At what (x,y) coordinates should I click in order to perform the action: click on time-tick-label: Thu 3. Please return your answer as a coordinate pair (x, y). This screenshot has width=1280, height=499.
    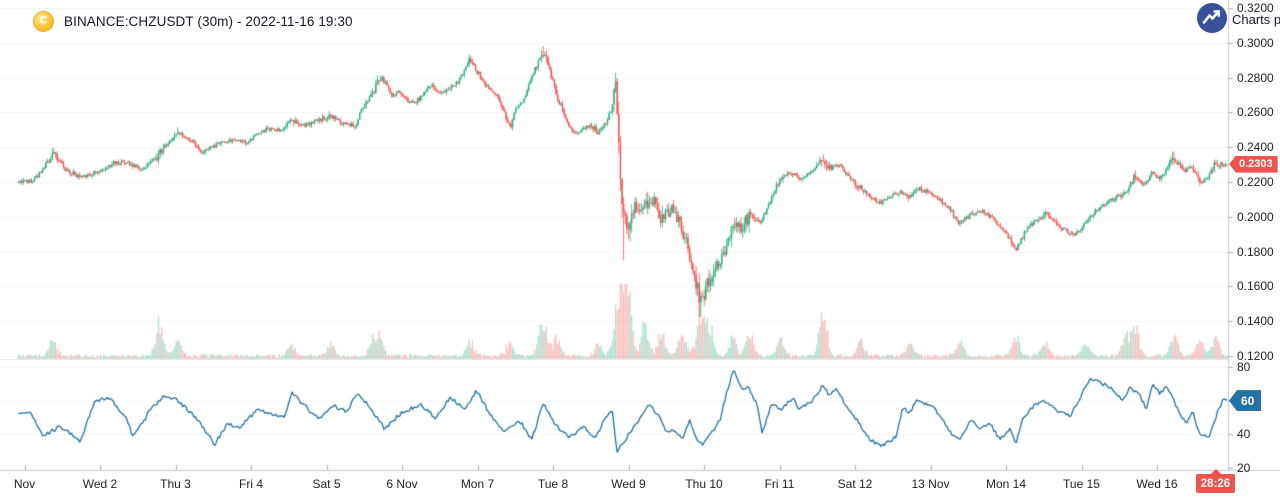
    Looking at the image, I should click on (175, 484).